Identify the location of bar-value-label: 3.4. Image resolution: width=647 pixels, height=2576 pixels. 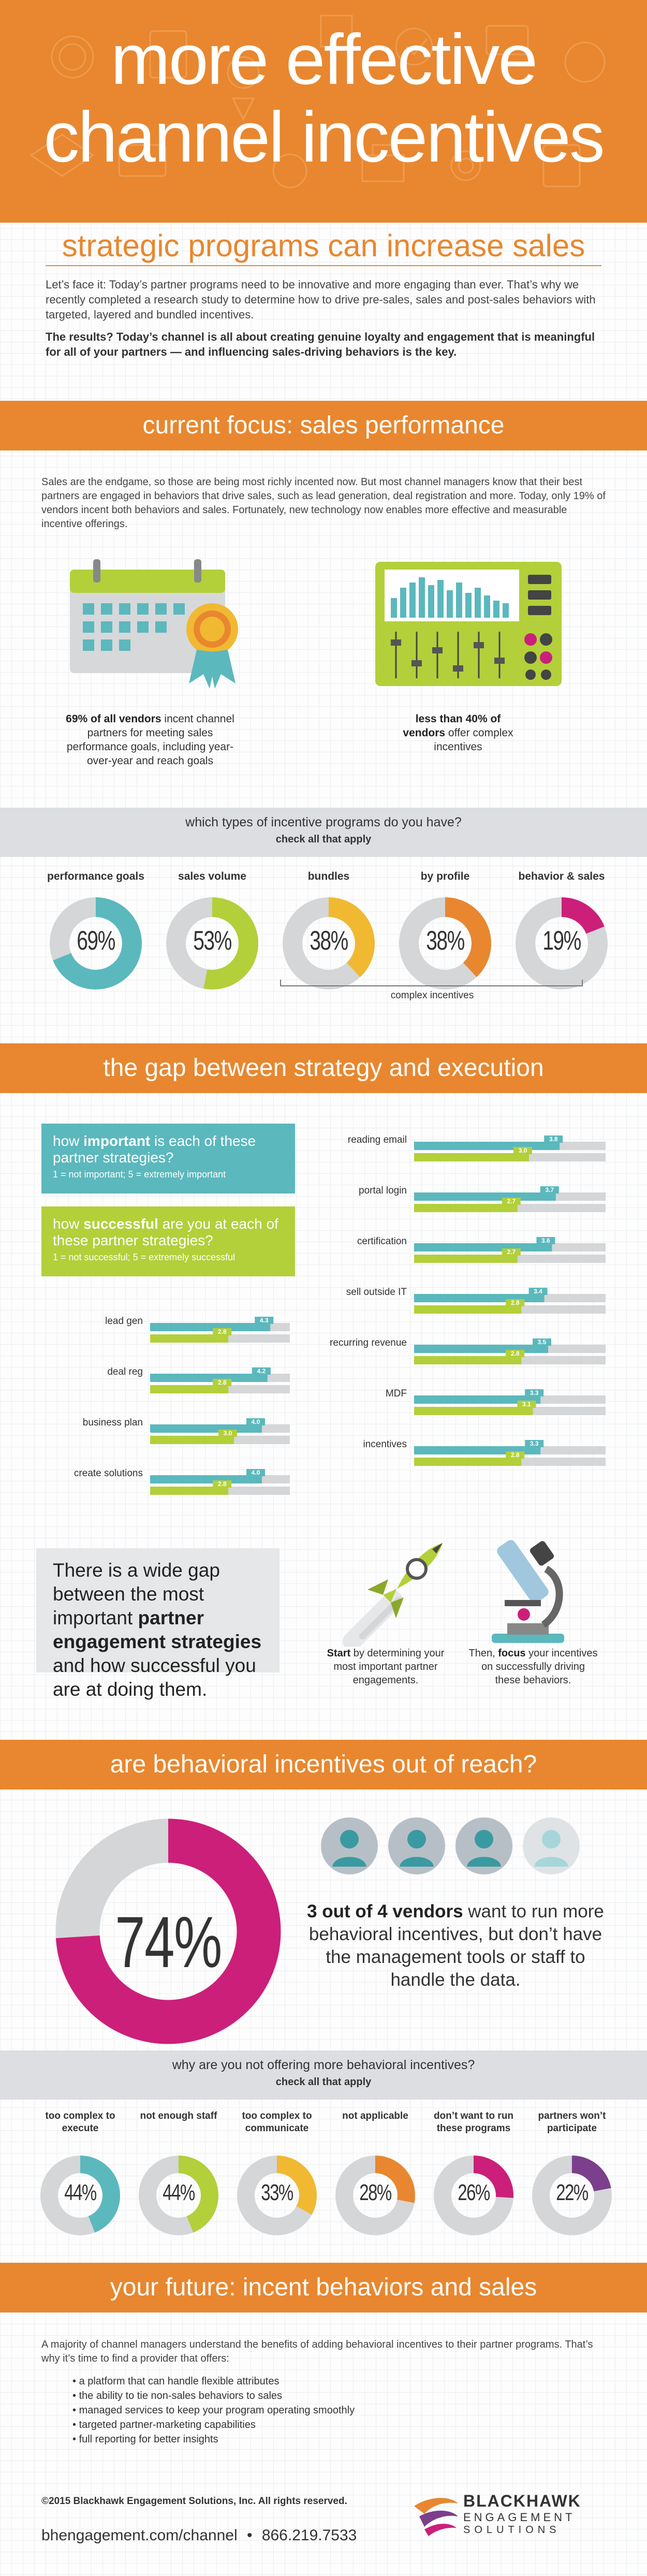
(538, 1292).